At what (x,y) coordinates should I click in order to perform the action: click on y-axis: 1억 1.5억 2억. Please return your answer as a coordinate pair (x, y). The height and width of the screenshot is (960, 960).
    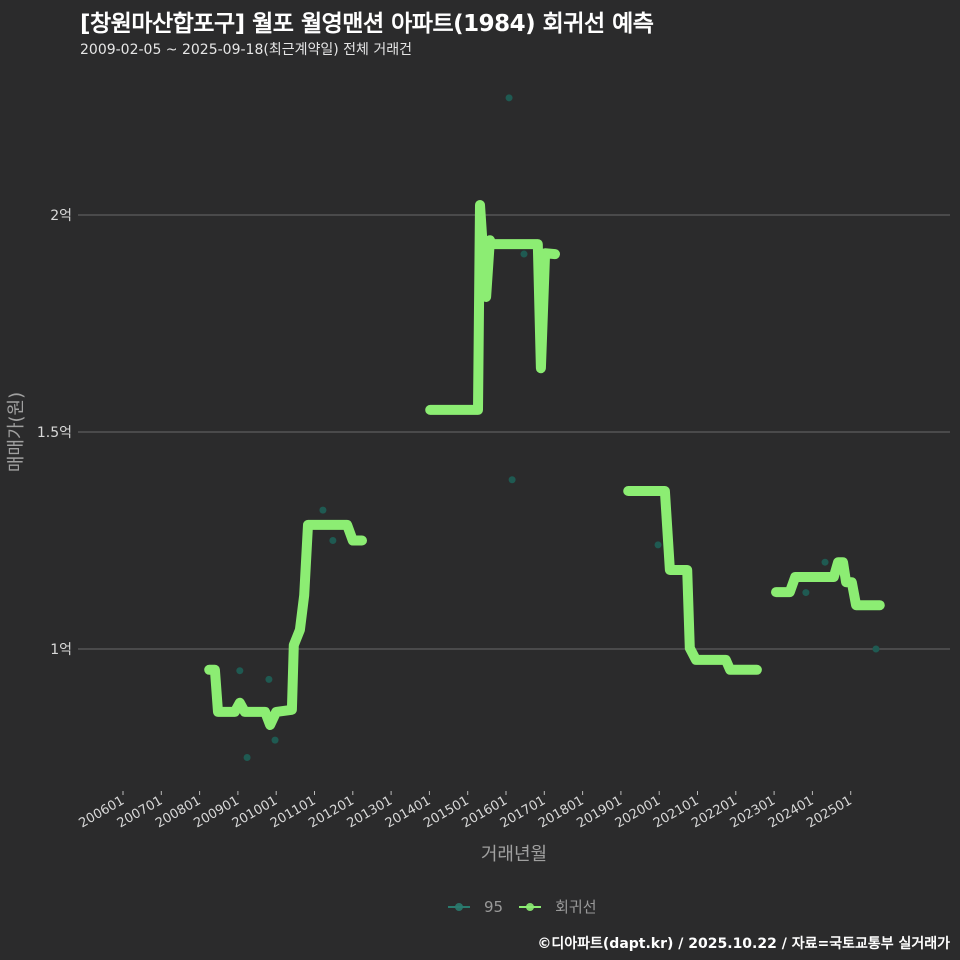
    Looking at the image, I should click on (54, 433).